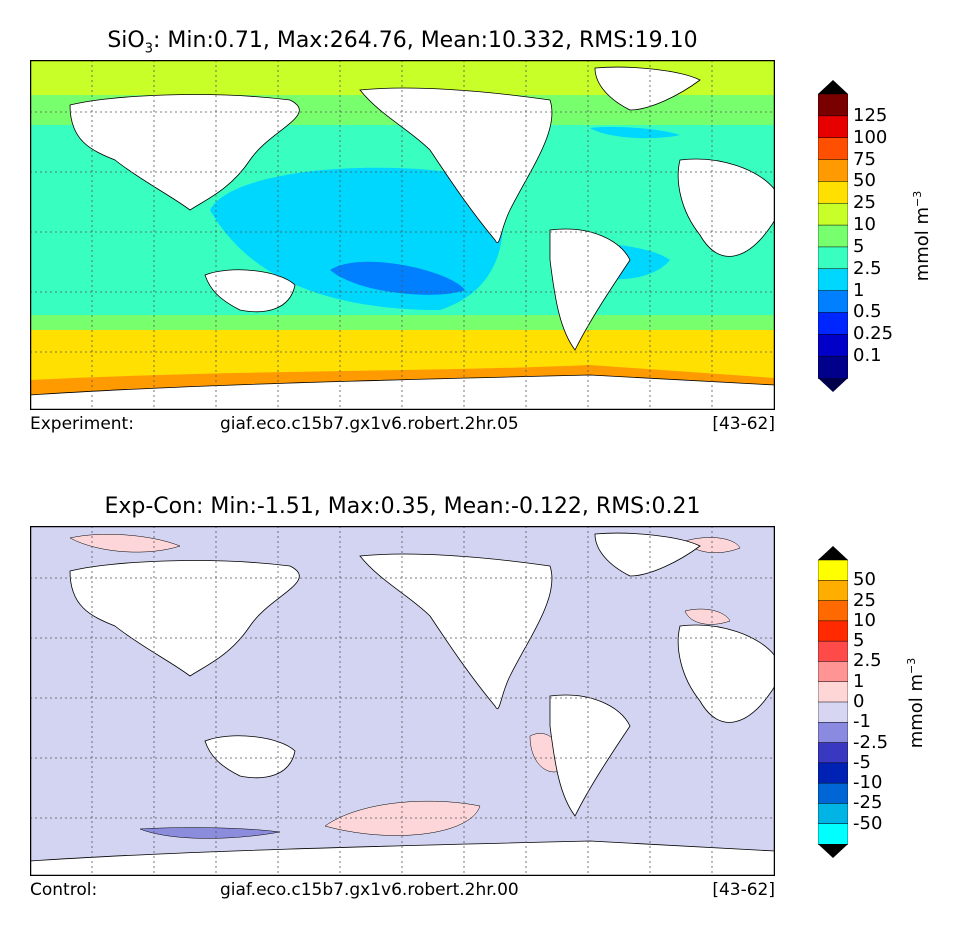 This screenshot has width=963, height=931. Describe the element at coordinates (870, 115) in the screenshot. I see `top-colorbar-tick-label: 125` at that location.